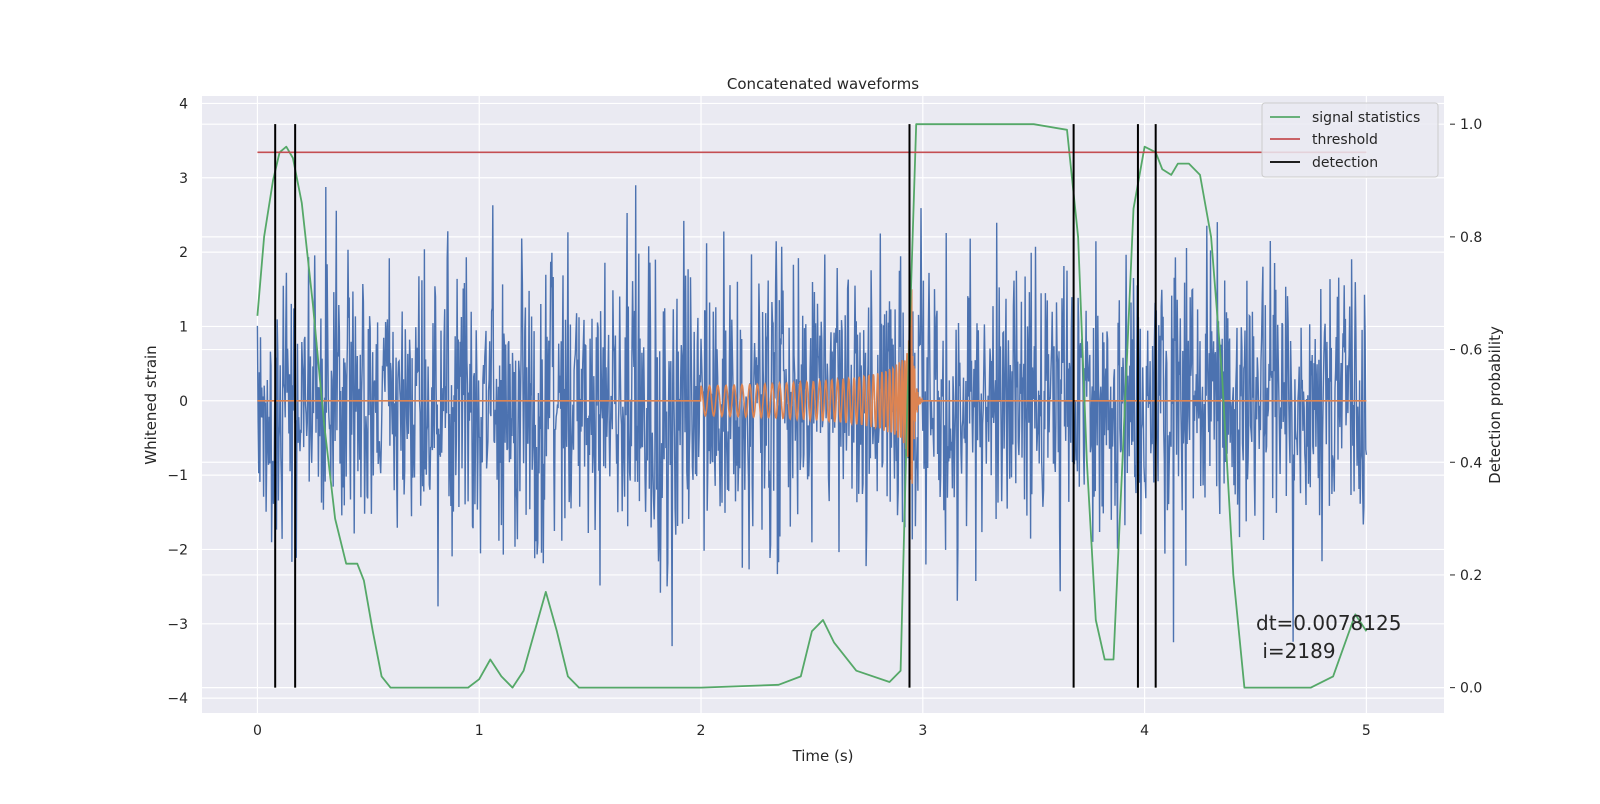  I want to click on y-tick-label-left: 2, so click(183, 253).